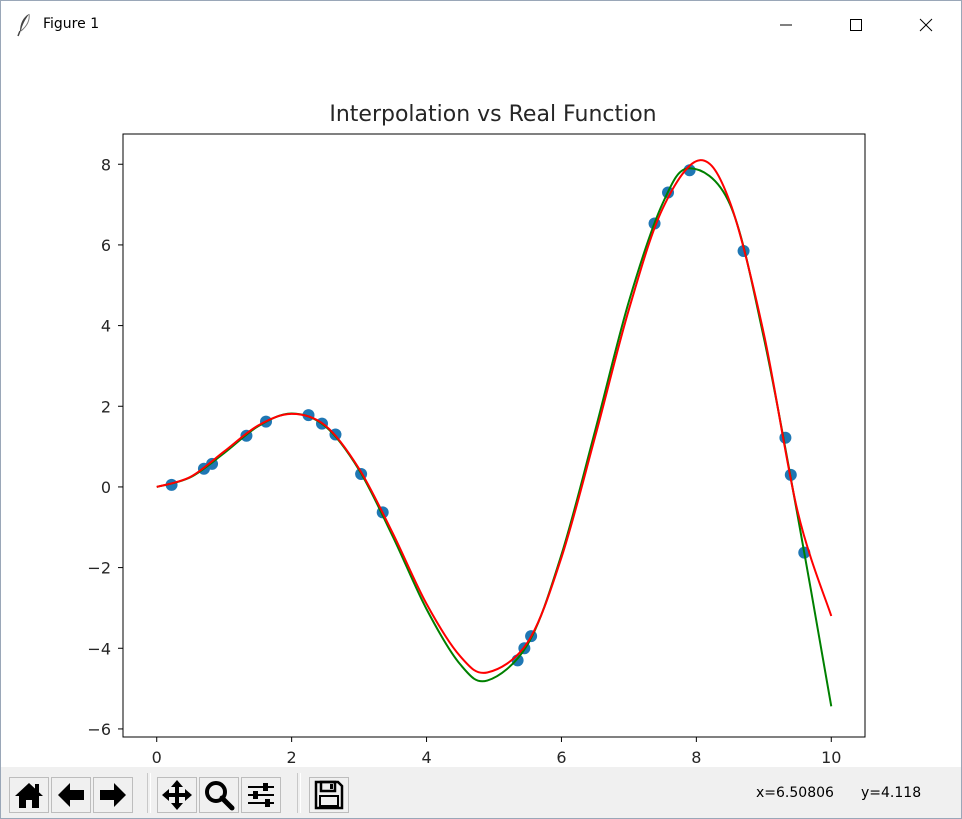  I want to click on sliders-icon, so click(261, 795).